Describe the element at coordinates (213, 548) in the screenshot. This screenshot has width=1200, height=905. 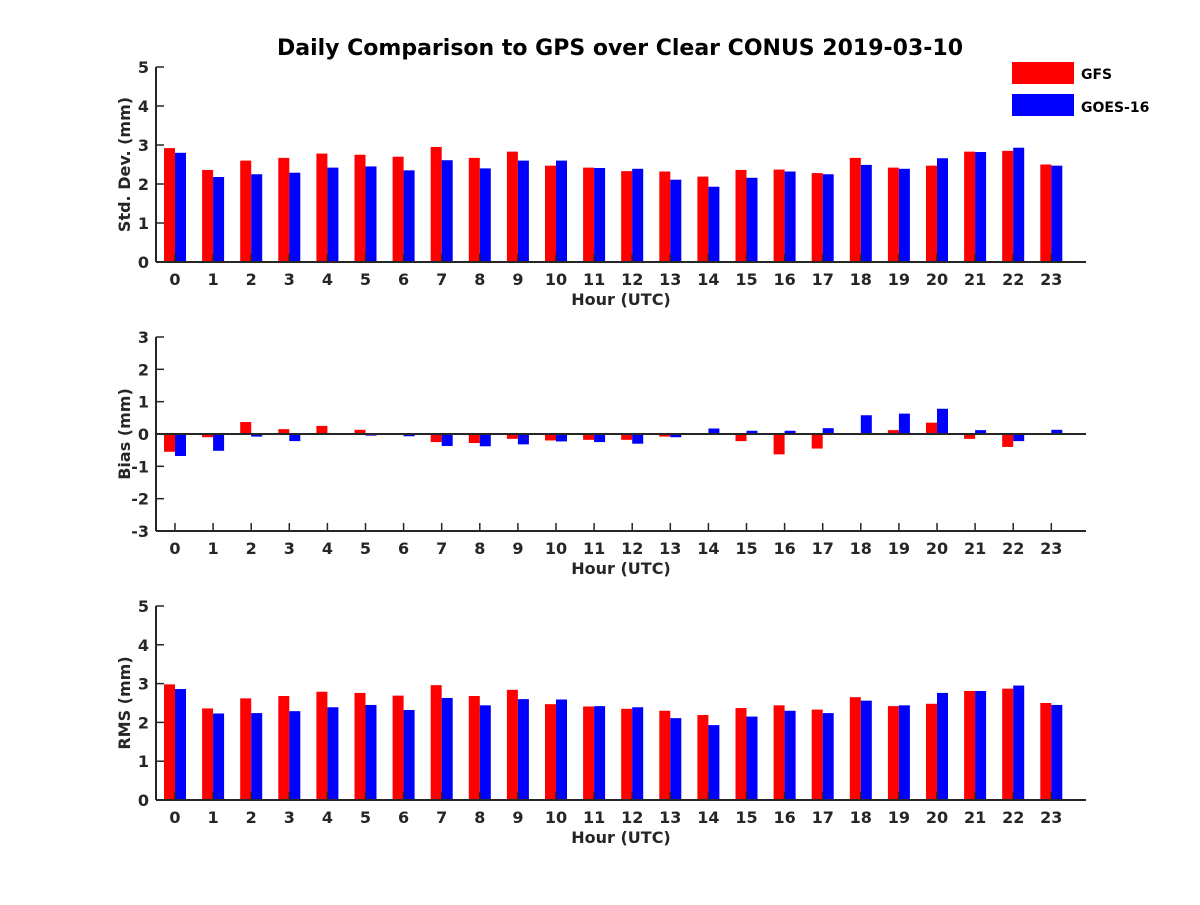
I see `x-tick-label: 1` at that location.